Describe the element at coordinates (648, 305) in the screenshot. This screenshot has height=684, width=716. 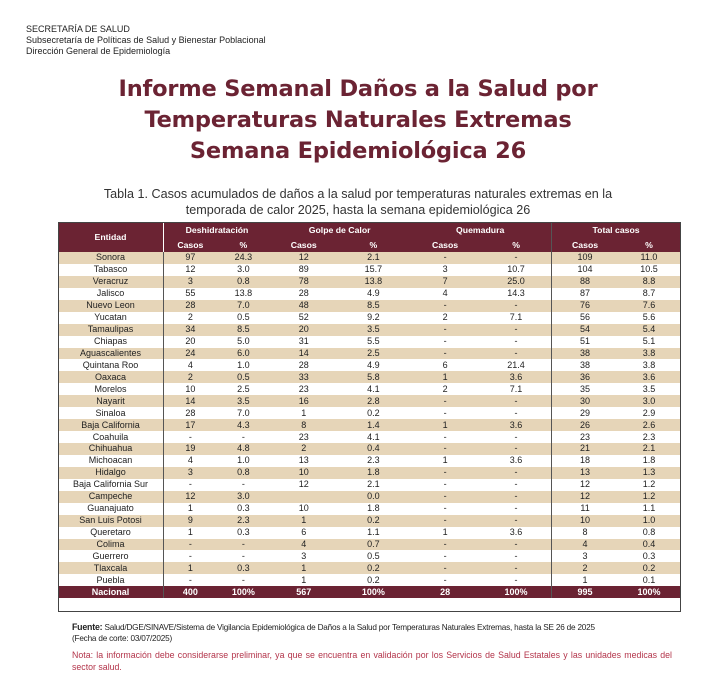
I see `value-cell: 7.6` at that location.